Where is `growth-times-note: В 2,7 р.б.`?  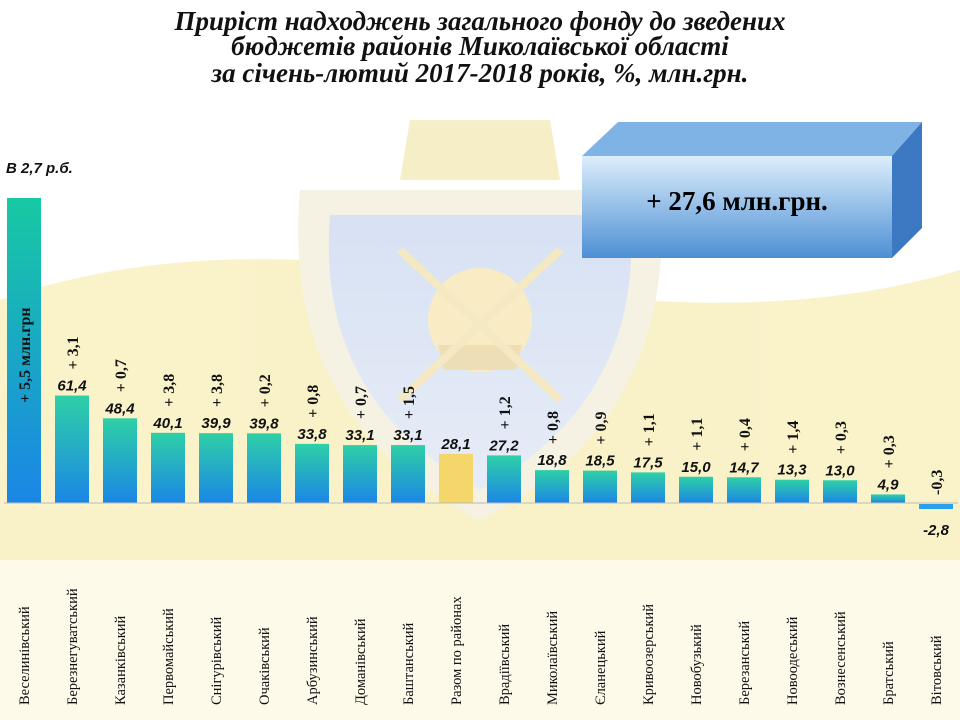 growth-times-note: В 2,7 р.б. is located at coordinates (39, 168).